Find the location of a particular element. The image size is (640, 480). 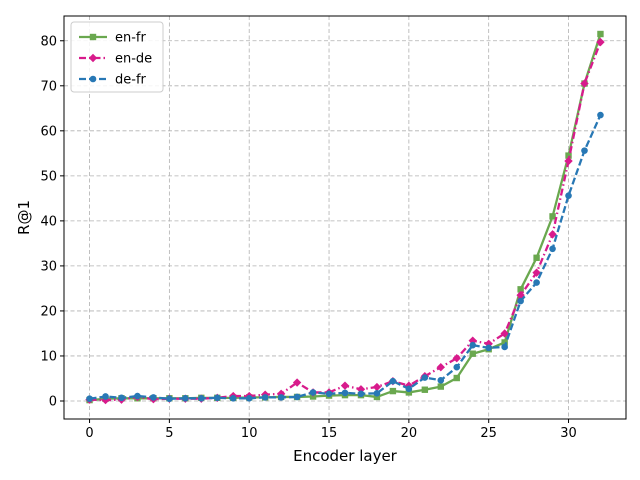

y-tick-label: 50 is located at coordinates (48, 176).